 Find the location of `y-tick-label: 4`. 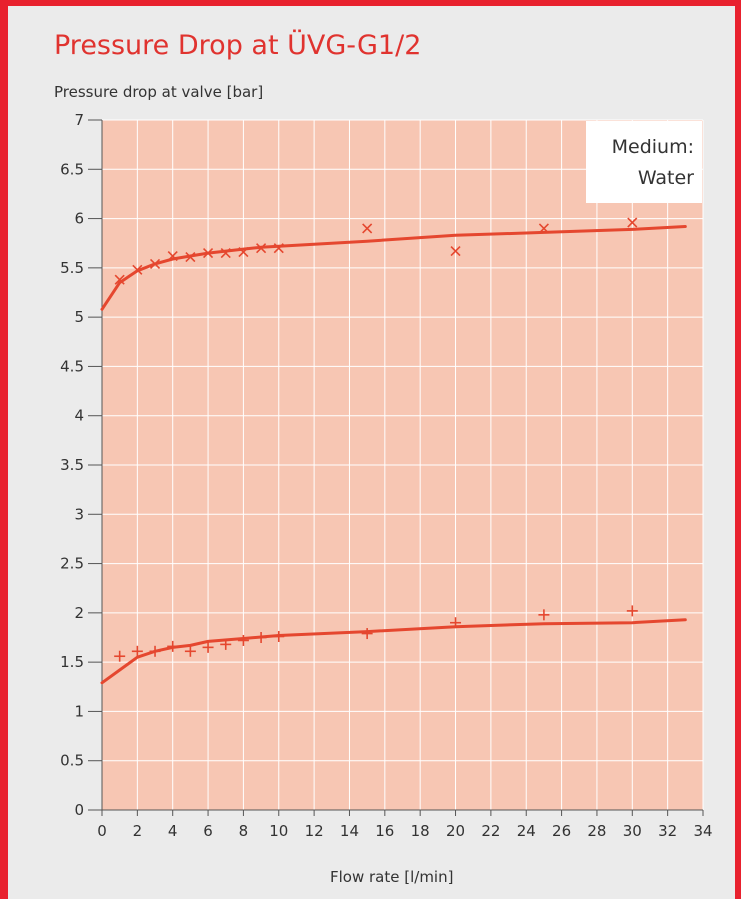

y-tick-label: 4 is located at coordinates (79, 416).